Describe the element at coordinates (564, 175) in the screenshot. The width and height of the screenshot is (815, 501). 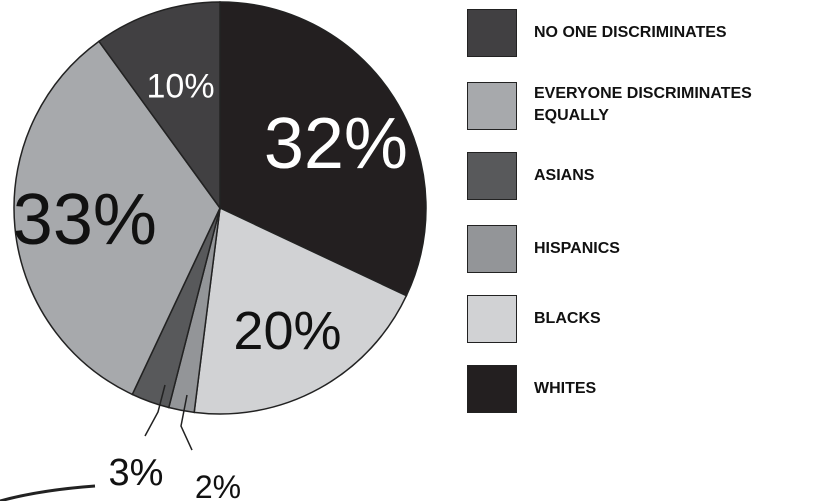
I see `legend-label: ASIANS` at that location.